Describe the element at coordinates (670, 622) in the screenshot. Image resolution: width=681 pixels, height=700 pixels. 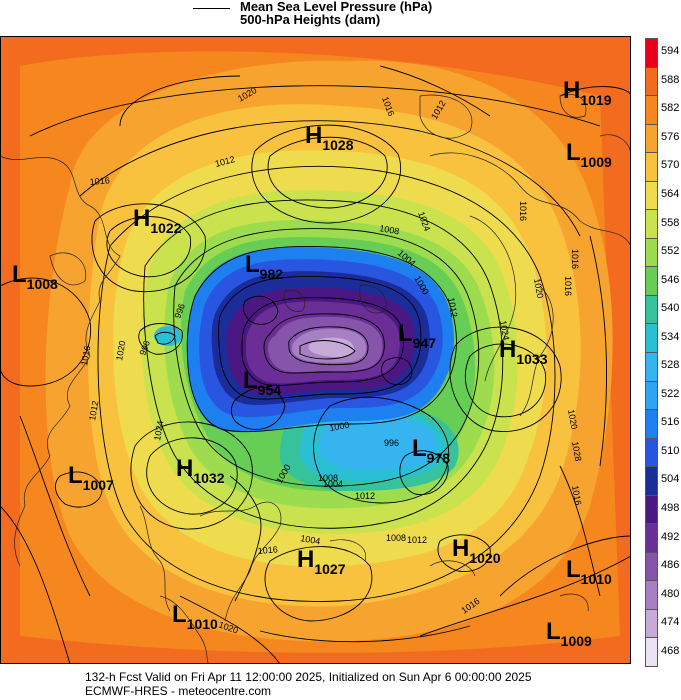
I see `colorbar-label: 474` at that location.